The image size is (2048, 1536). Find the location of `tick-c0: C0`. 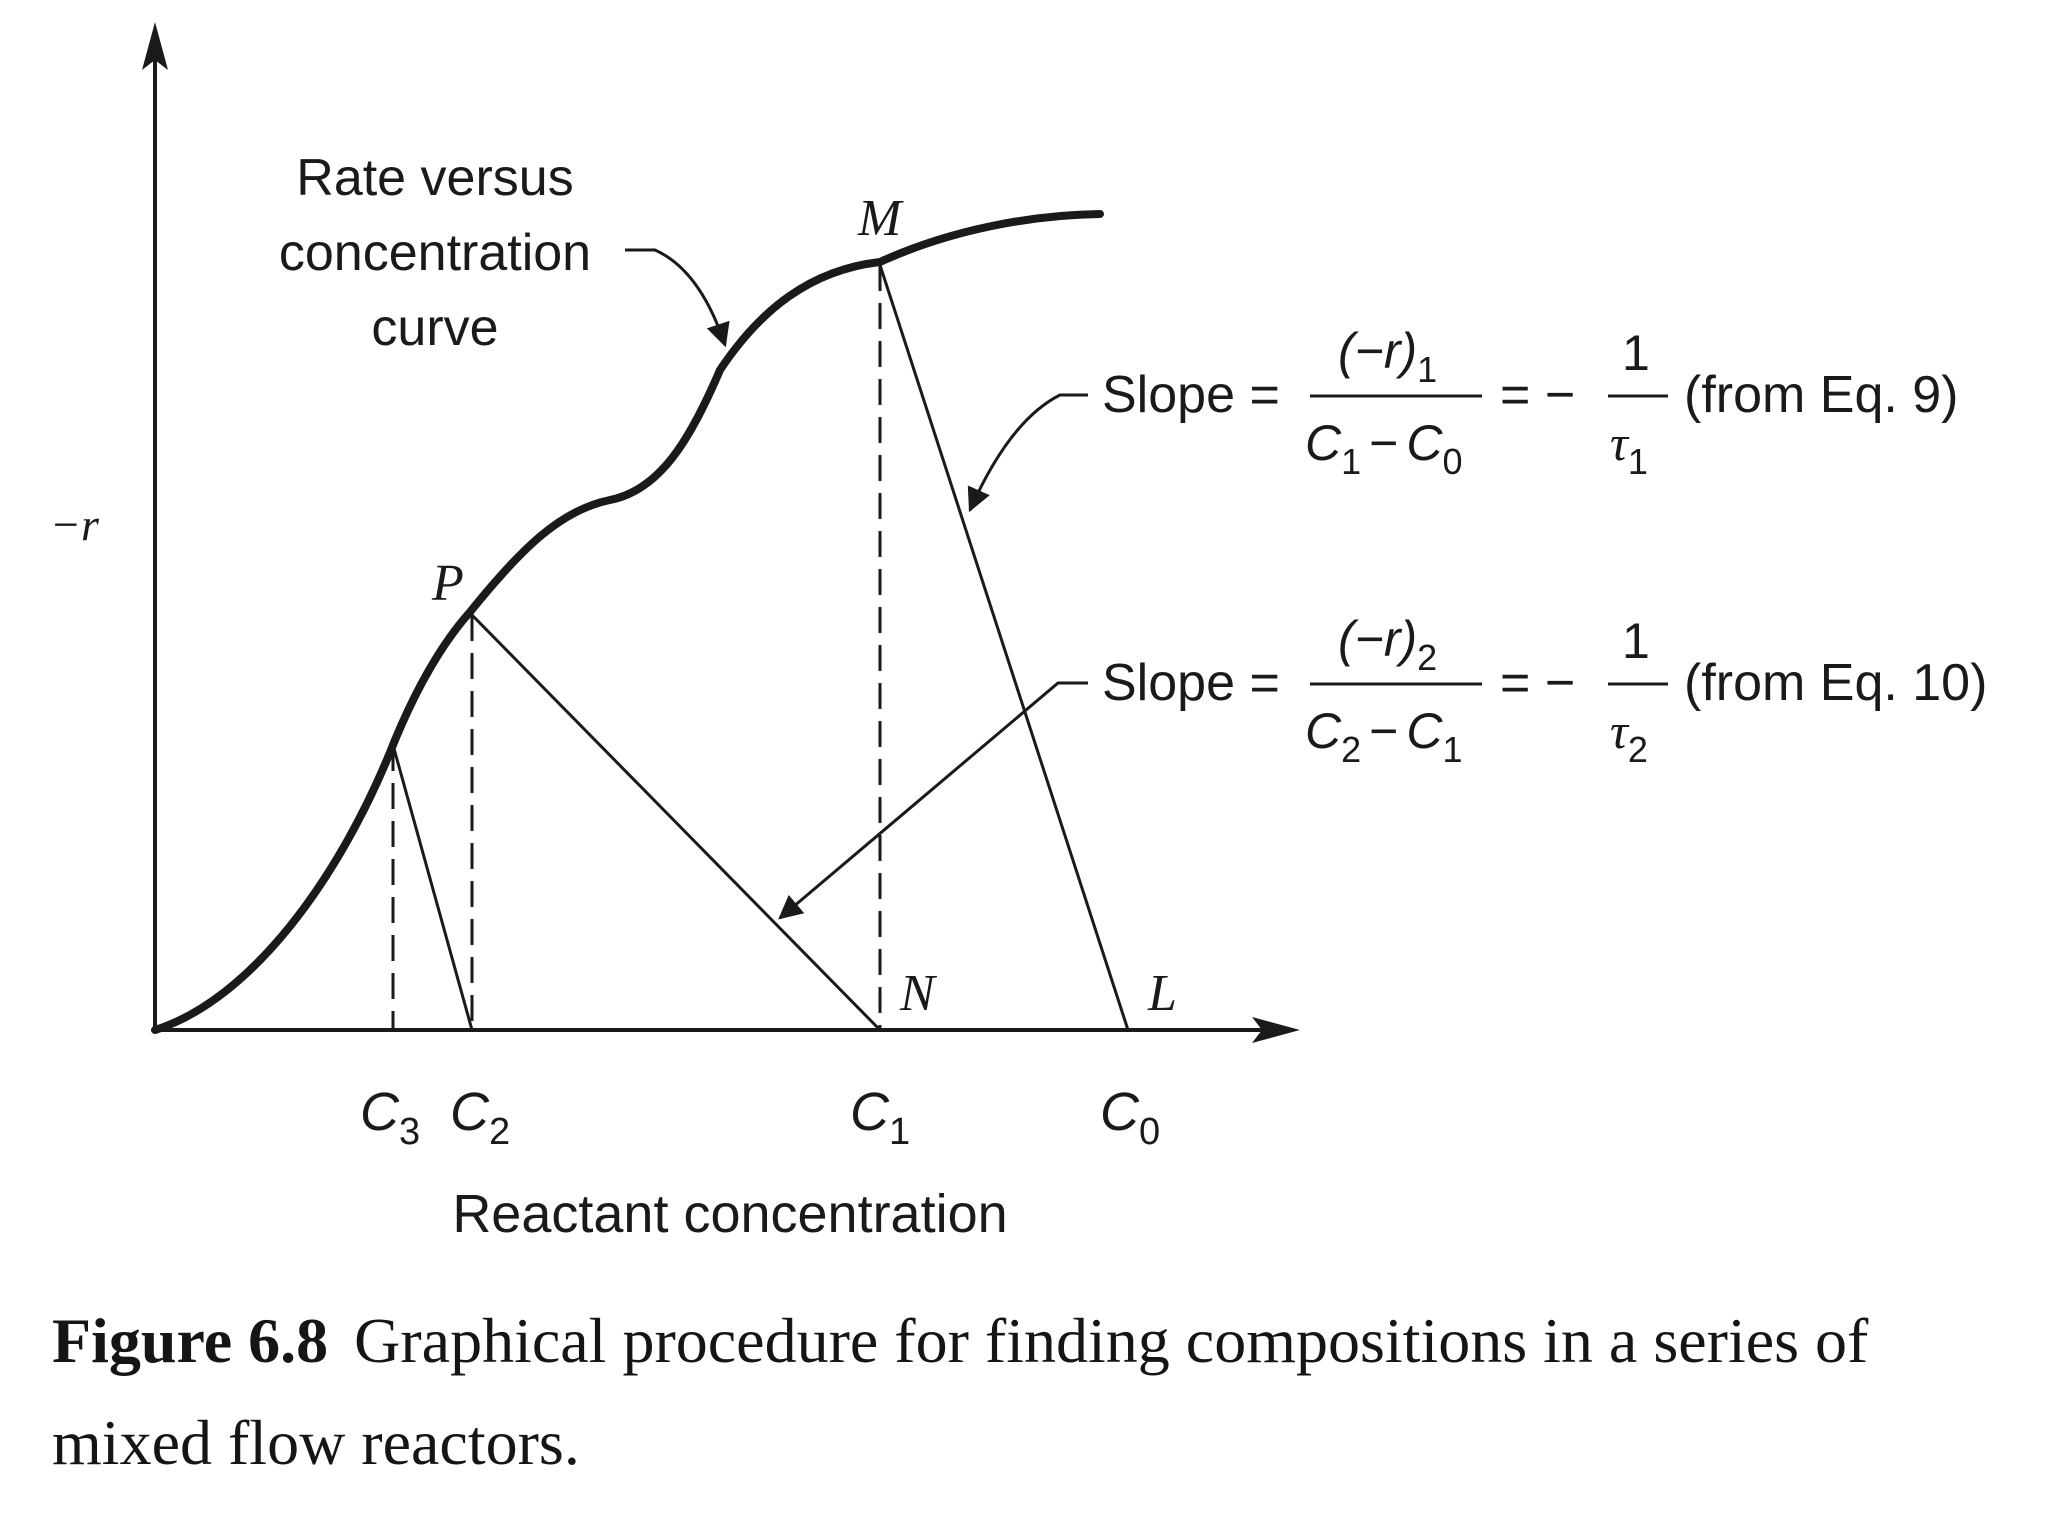

tick-c0: C0 is located at coordinates (1130, 1117).